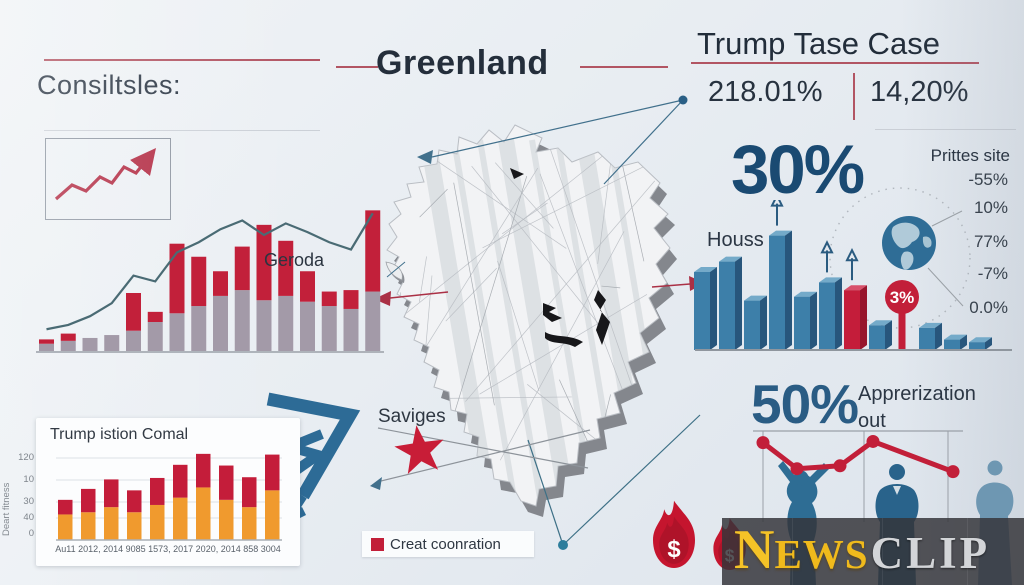 This screenshot has height=585, width=1024. I want to click on stacked-bar-chart, so click(169, 497).